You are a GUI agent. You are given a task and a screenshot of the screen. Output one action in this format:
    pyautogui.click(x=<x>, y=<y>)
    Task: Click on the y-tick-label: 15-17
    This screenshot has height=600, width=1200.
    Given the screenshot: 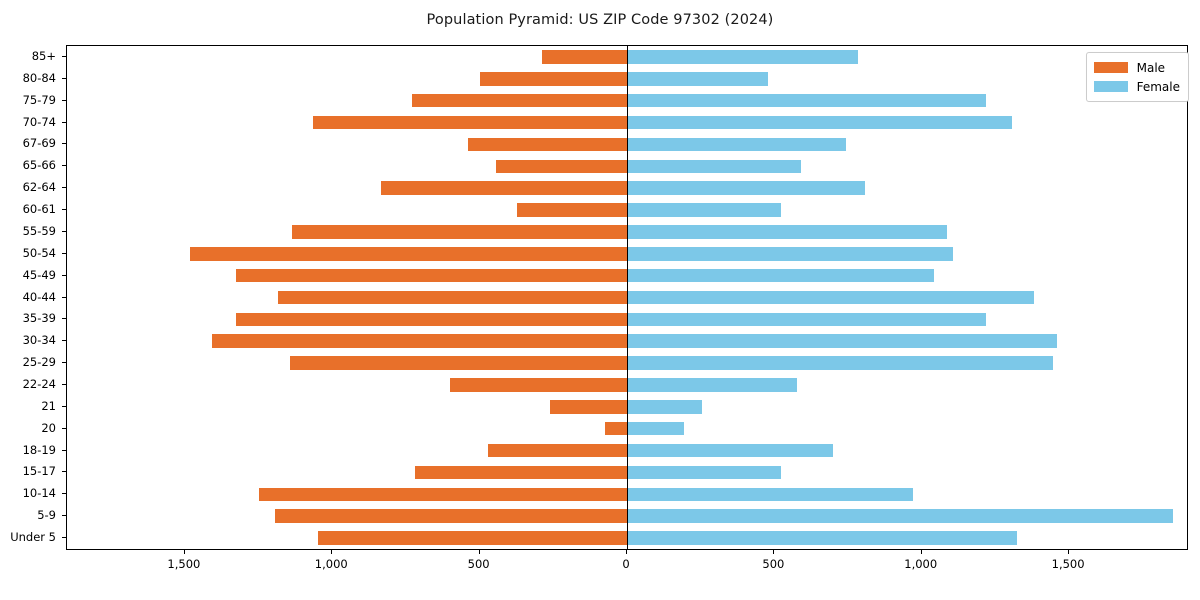 What is the action you would take?
    pyautogui.click(x=39, y=471)
    